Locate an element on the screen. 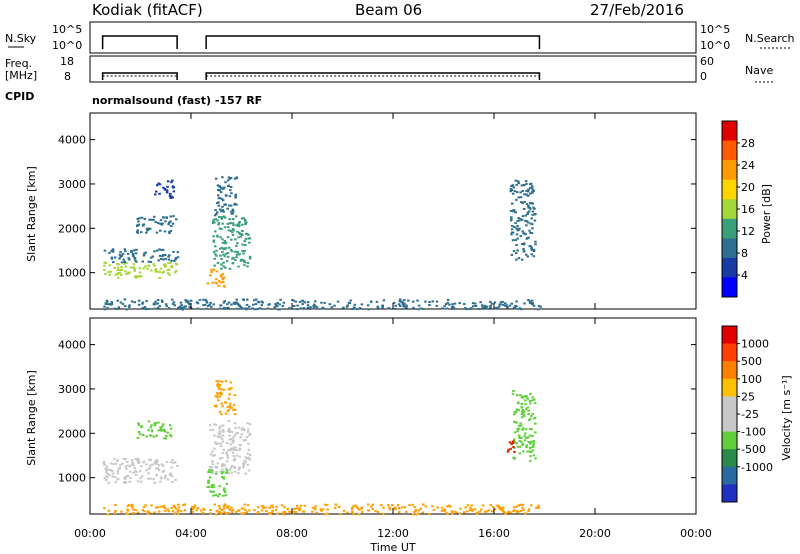 The width and height of the screenshot is (800, 554). nsky-tick-top: 10^5 is located at coordinates (67, 29).